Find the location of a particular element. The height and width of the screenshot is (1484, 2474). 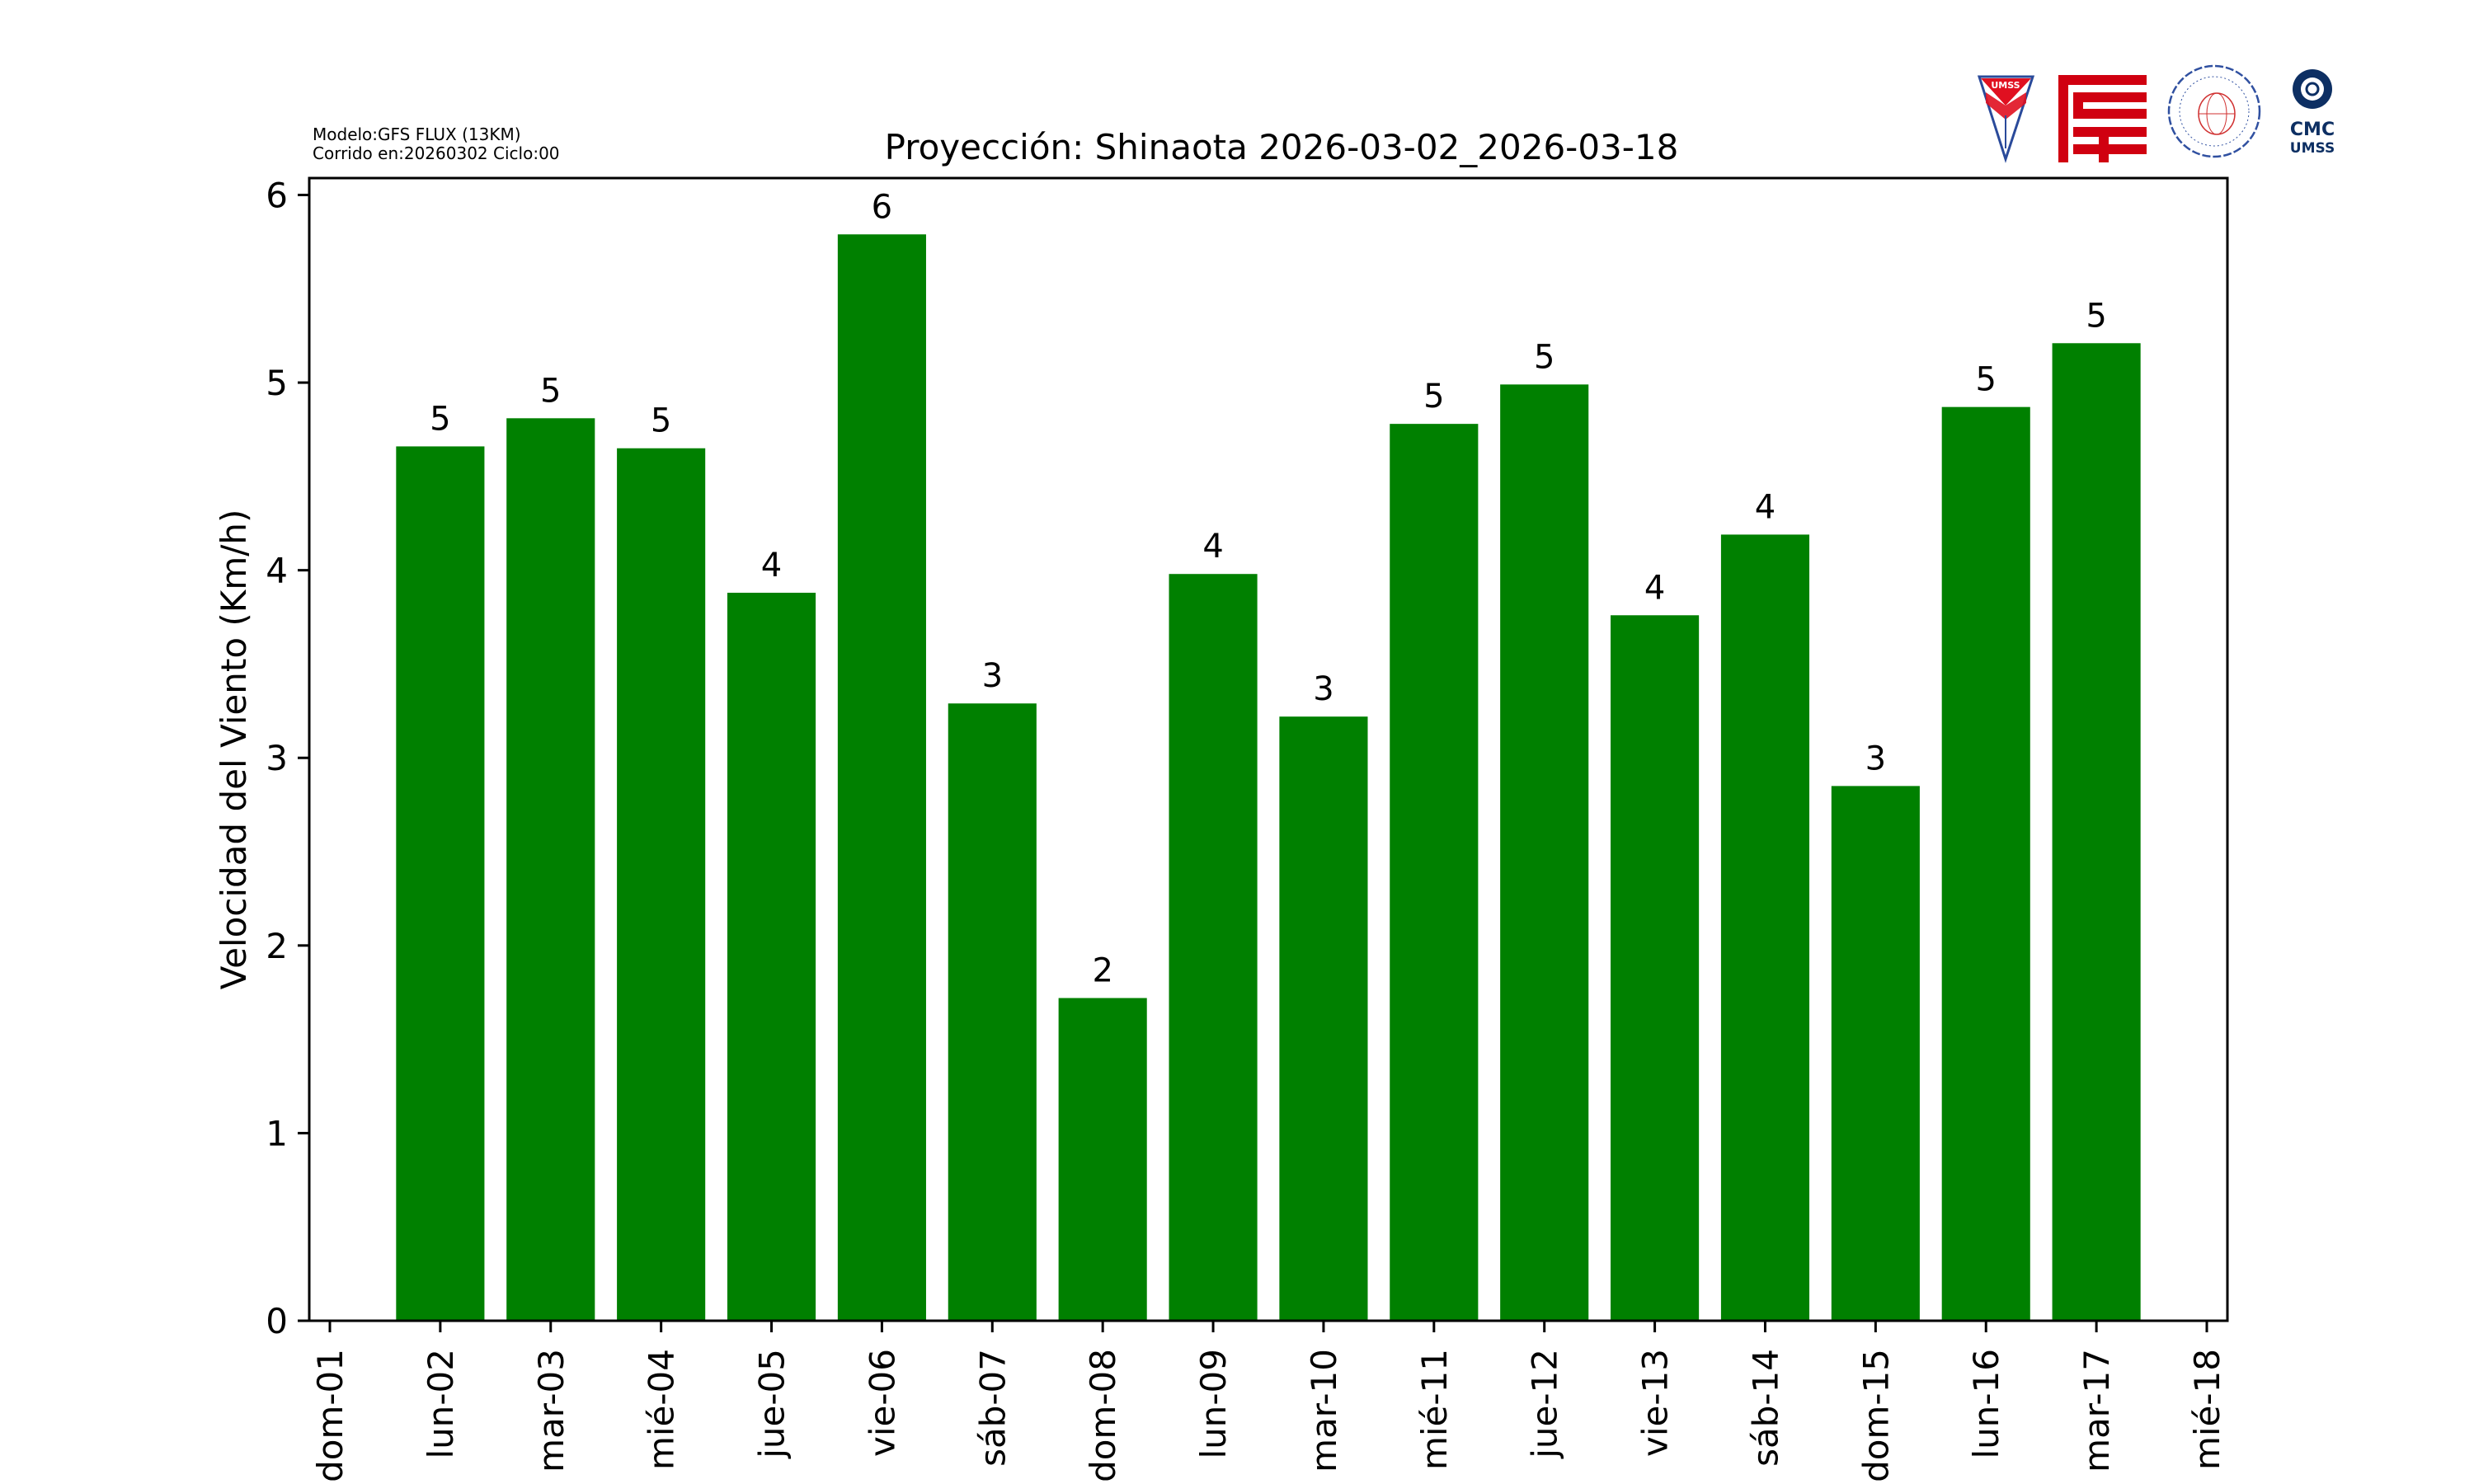

x-tick-label: mar-17 is located at coordinates (2097, 1410).